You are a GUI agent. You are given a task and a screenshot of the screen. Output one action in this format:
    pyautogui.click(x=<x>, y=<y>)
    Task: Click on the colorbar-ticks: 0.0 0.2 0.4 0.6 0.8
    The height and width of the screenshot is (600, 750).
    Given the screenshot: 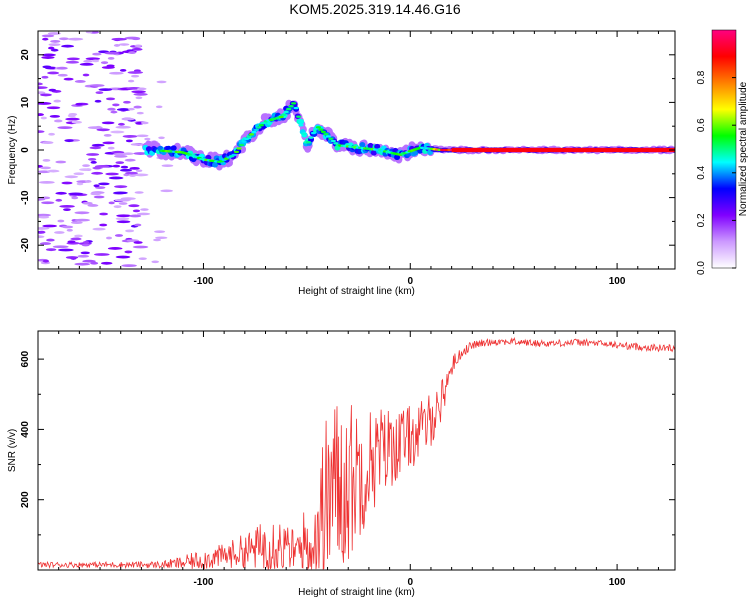 What is the action you would take?
    pyautogui.click(x=716, y=172)
    